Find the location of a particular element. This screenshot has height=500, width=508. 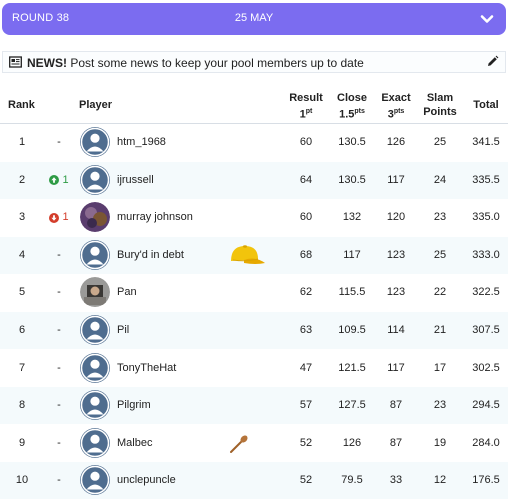

player-name: murray johnson is located at coordinates (155, 217).